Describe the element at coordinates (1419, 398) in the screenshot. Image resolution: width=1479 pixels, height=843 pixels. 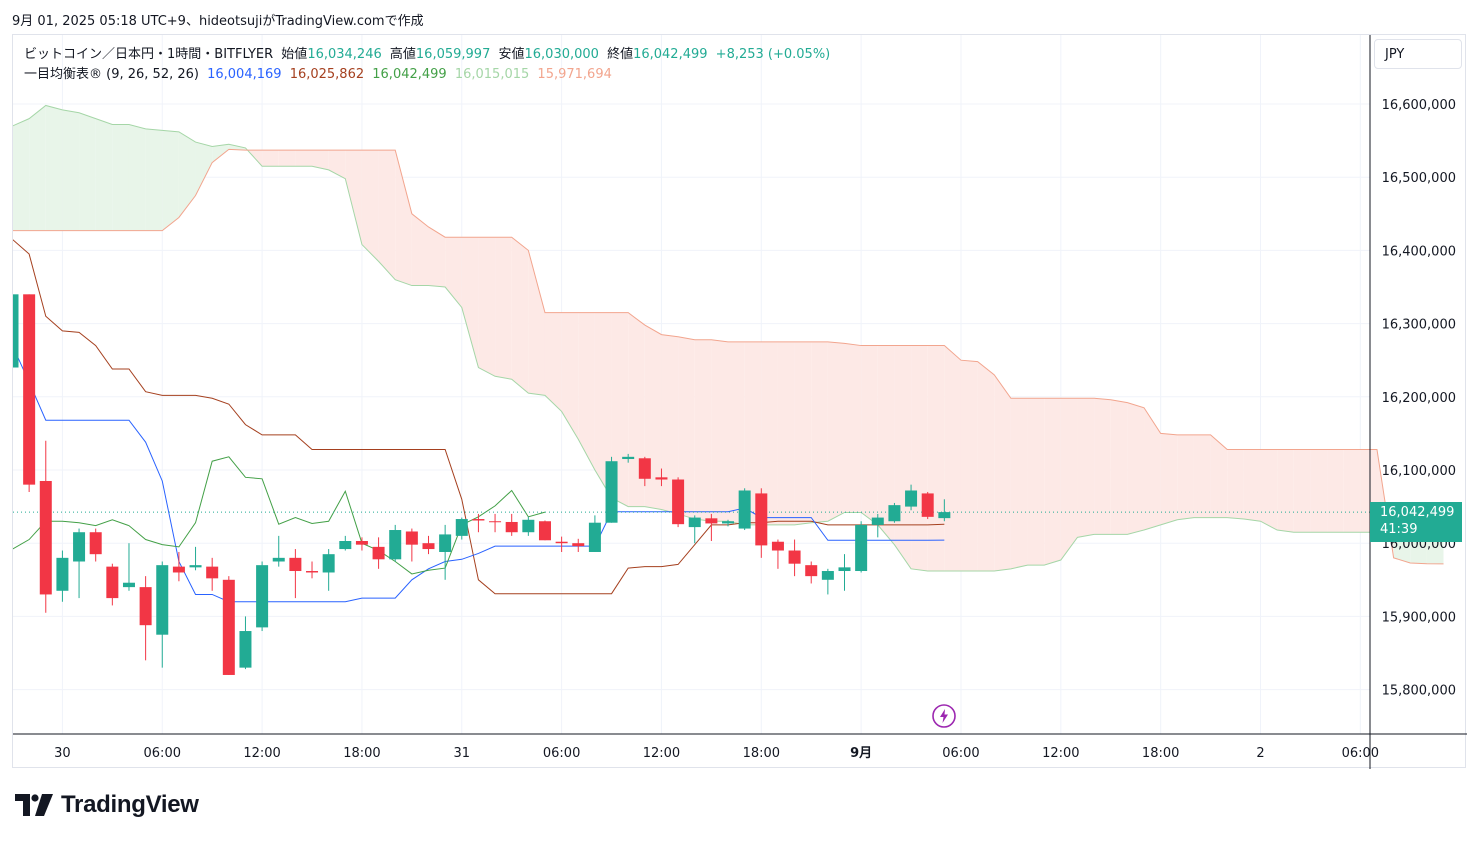
I see `y-tick-label: 16,200,000` at that location.